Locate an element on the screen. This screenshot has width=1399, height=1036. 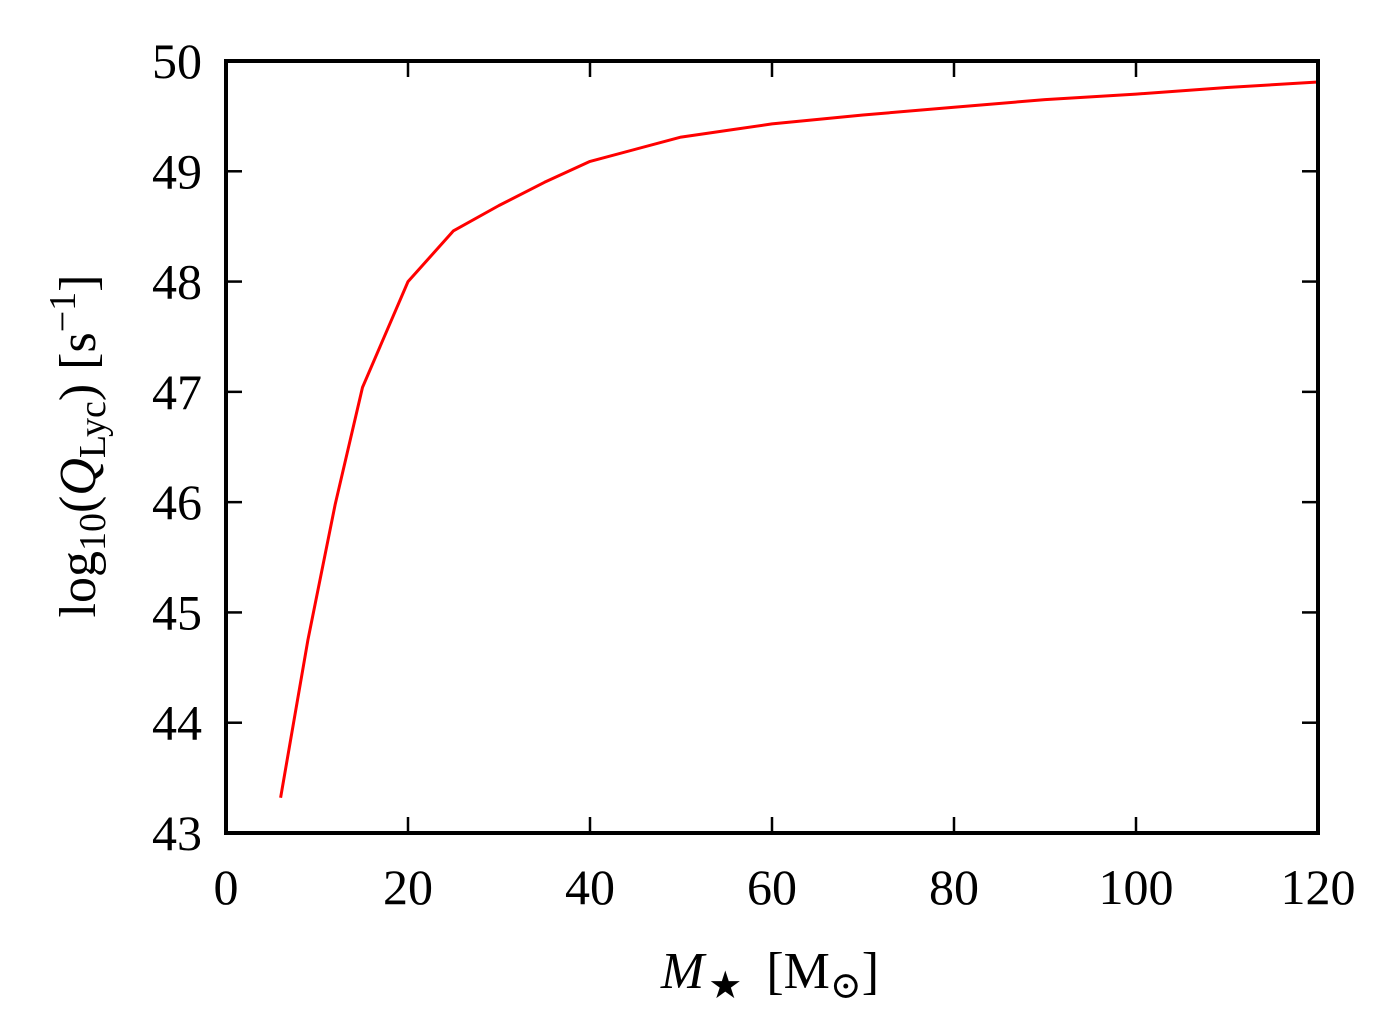
y-tick-label: 49 is located at coordinates (177, 171).